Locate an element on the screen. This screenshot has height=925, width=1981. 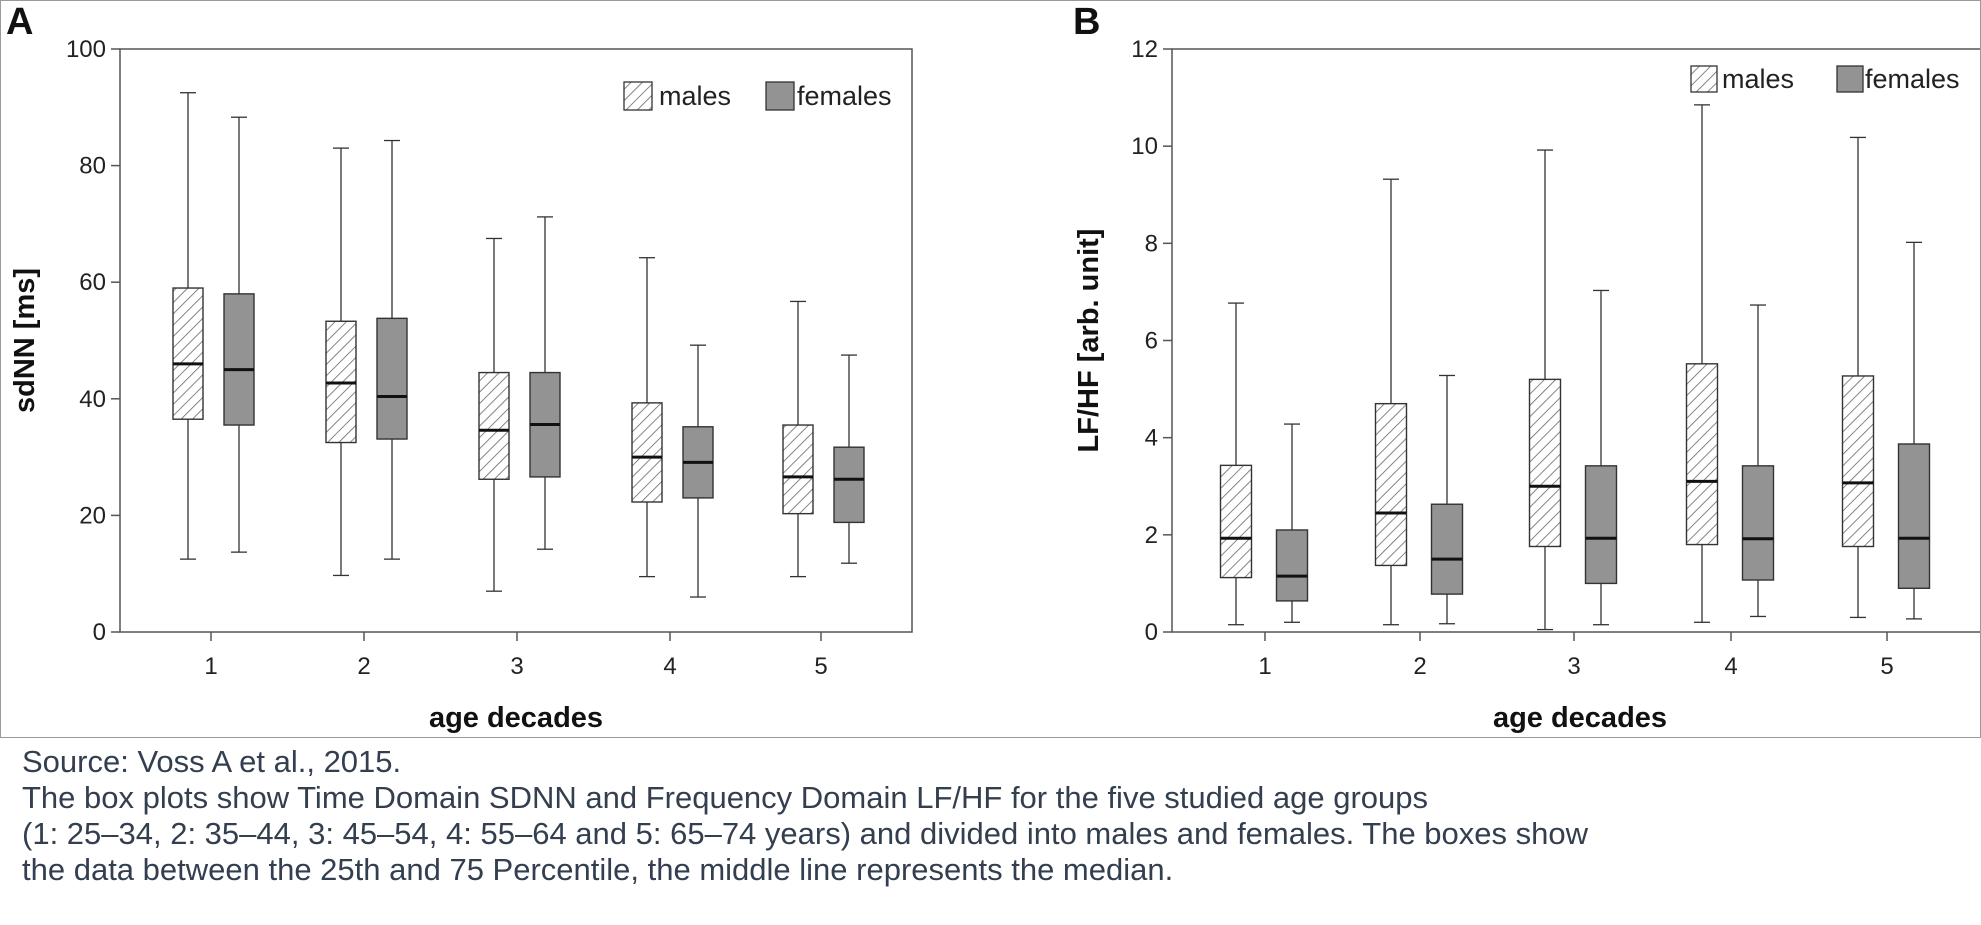
pa-y-tick-label: 60 is located at coordinates (92, 282).